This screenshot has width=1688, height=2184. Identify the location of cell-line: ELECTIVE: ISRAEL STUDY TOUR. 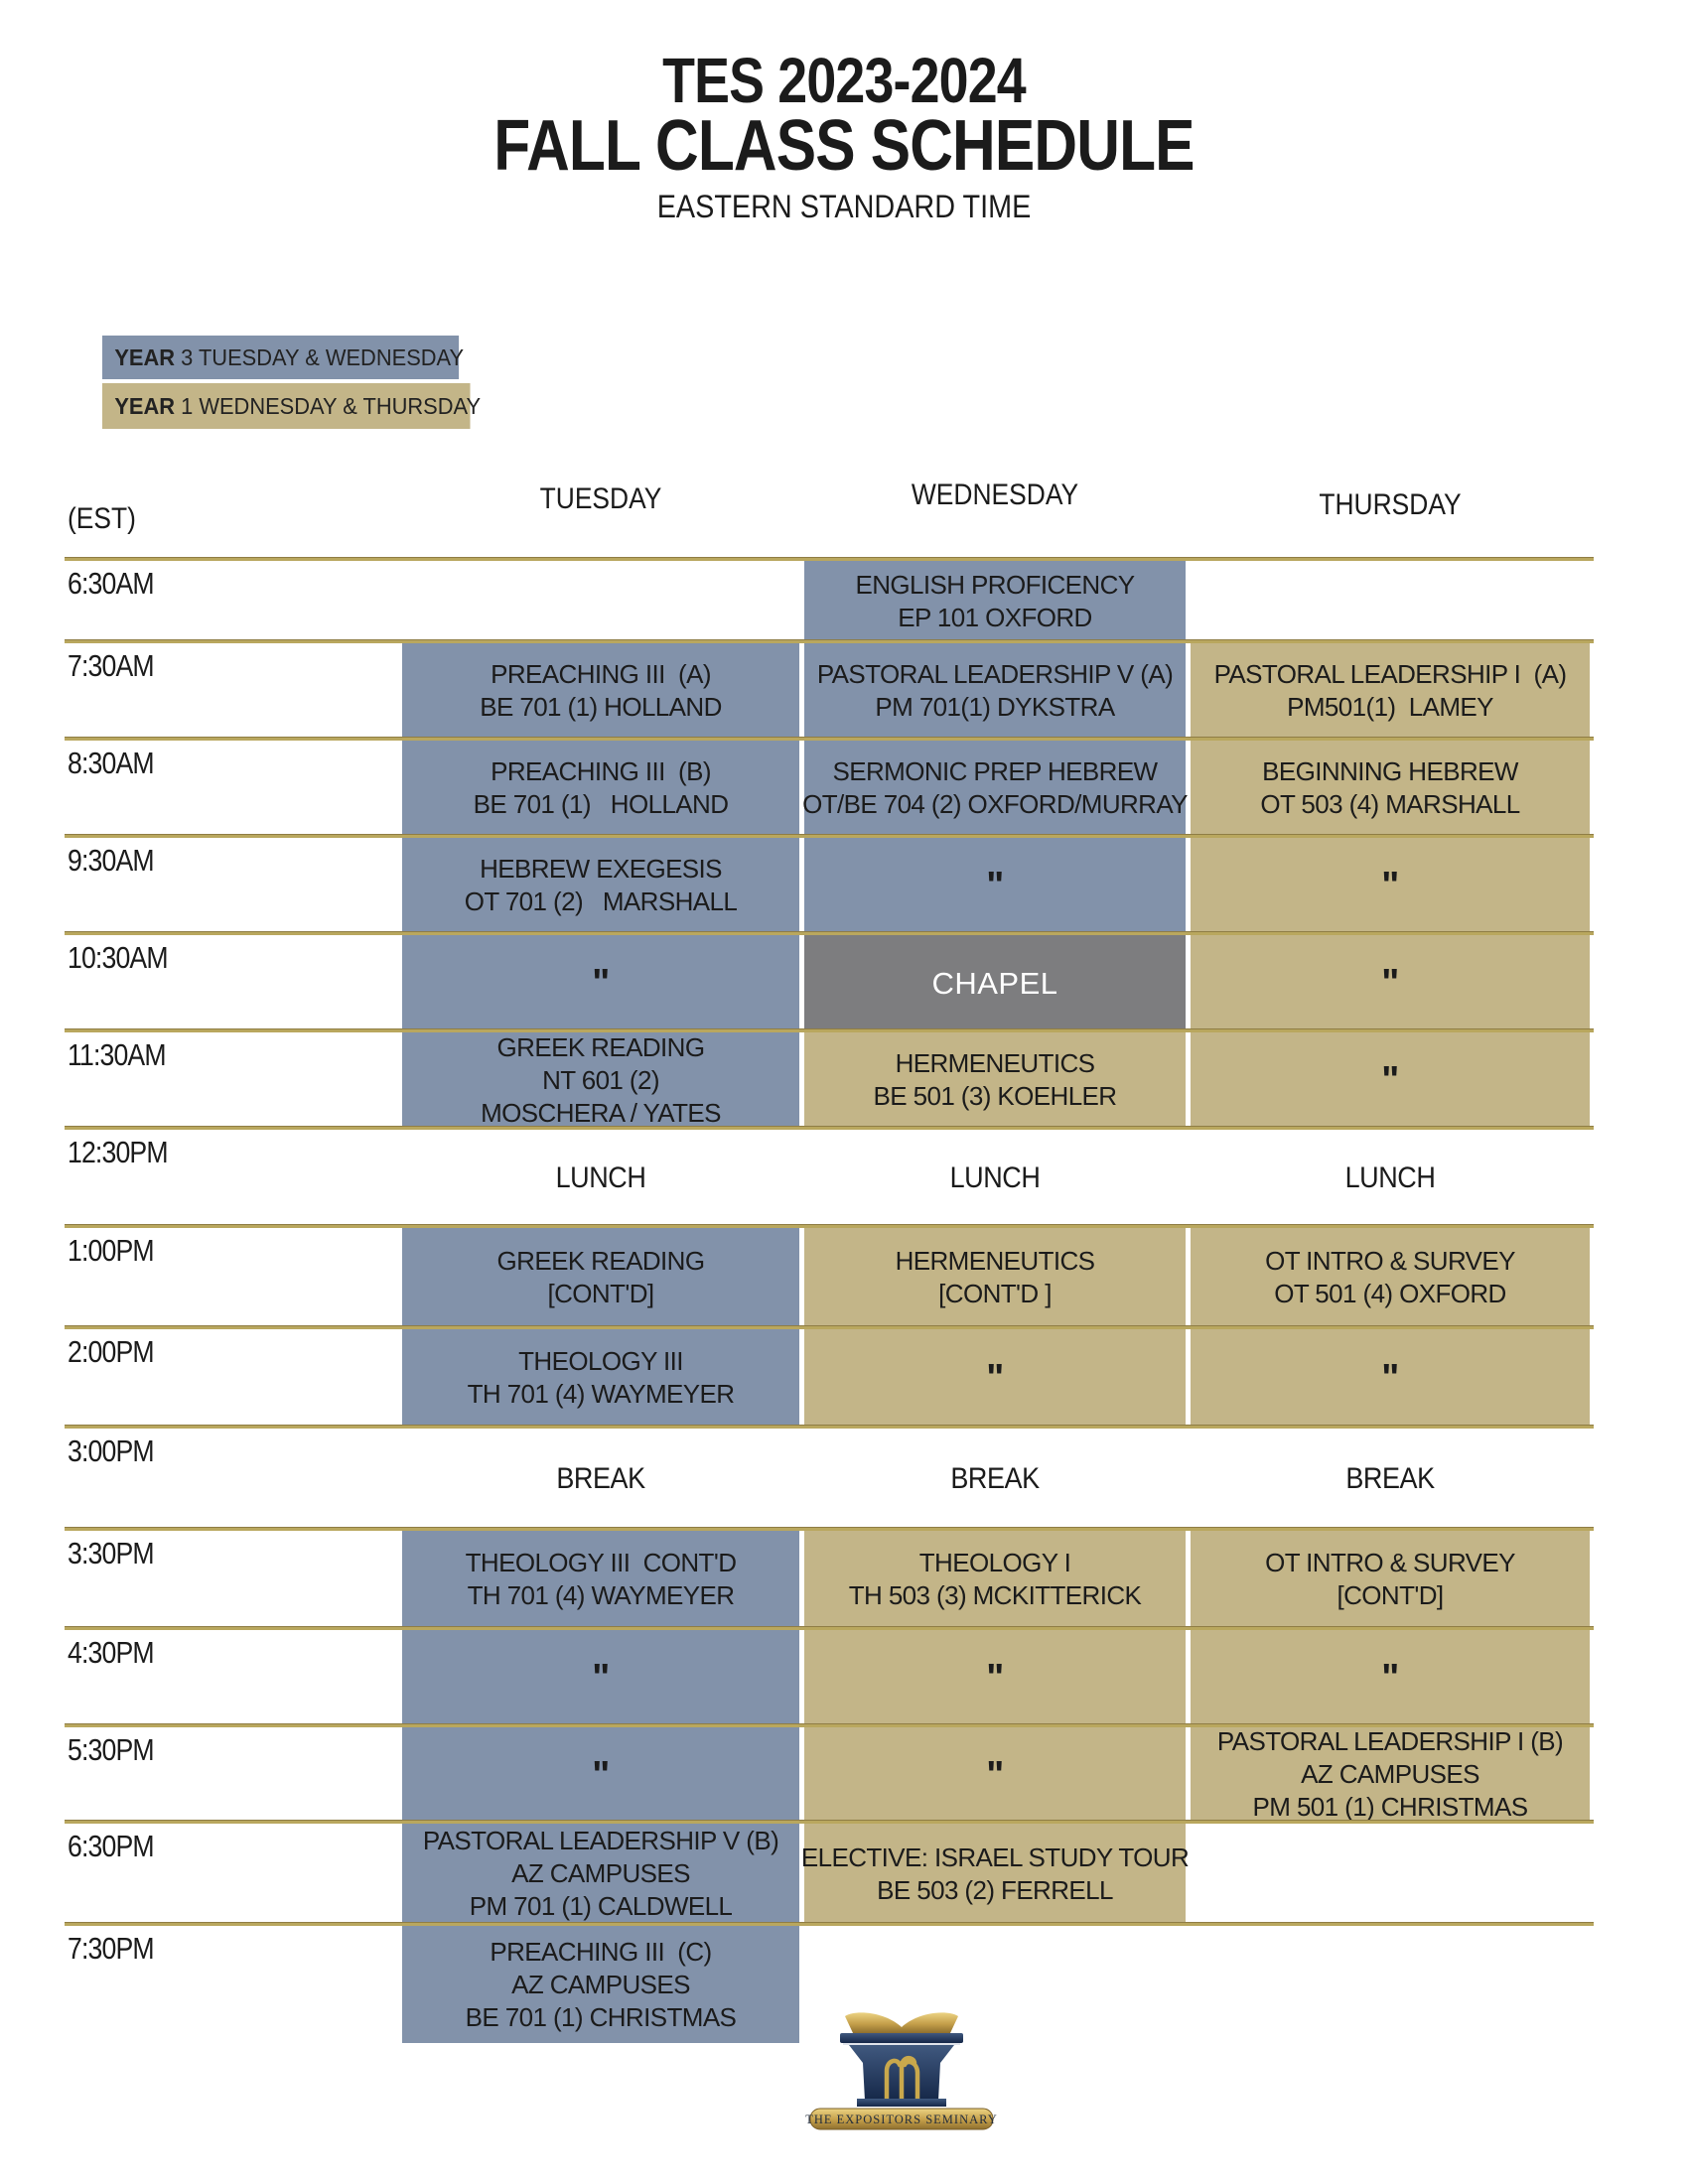
(995, 1857).